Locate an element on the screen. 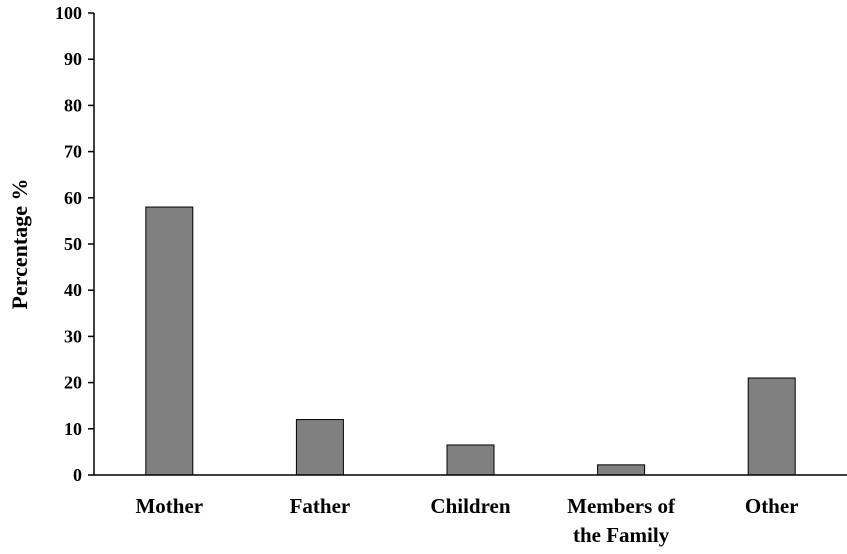 This screenshot has width=847, height=554. y-tick-label: 40 is located at coordinates (73, 290).